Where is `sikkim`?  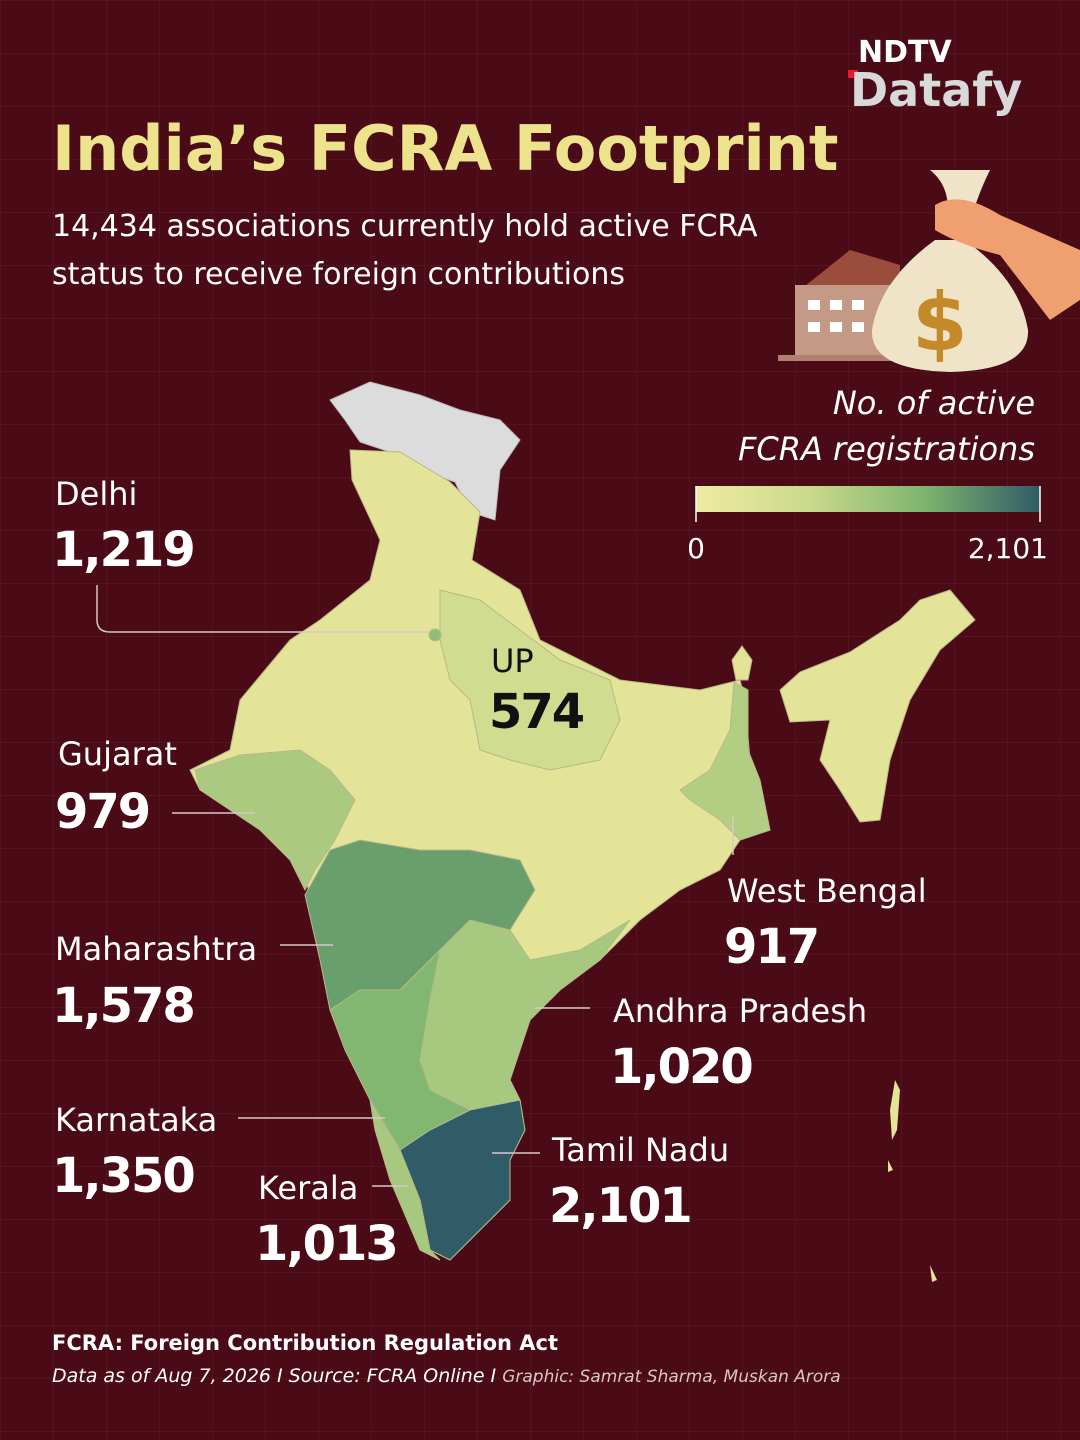
sikkim is located at coordinates (742, 663).